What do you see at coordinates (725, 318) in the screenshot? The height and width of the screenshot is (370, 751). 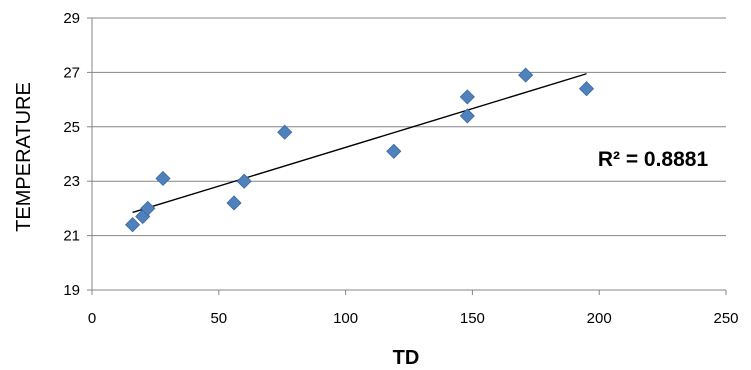 I see `x-tick-label: 250` at bounding box center [725, 318].